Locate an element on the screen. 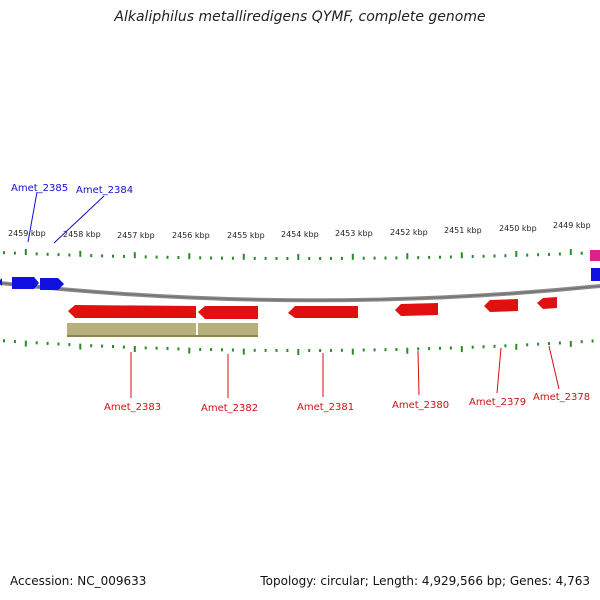 Image resolution: width=600 pixels, height=600 pixels. kbp-label: 2453 kbp is located at coordinates (354, 233).